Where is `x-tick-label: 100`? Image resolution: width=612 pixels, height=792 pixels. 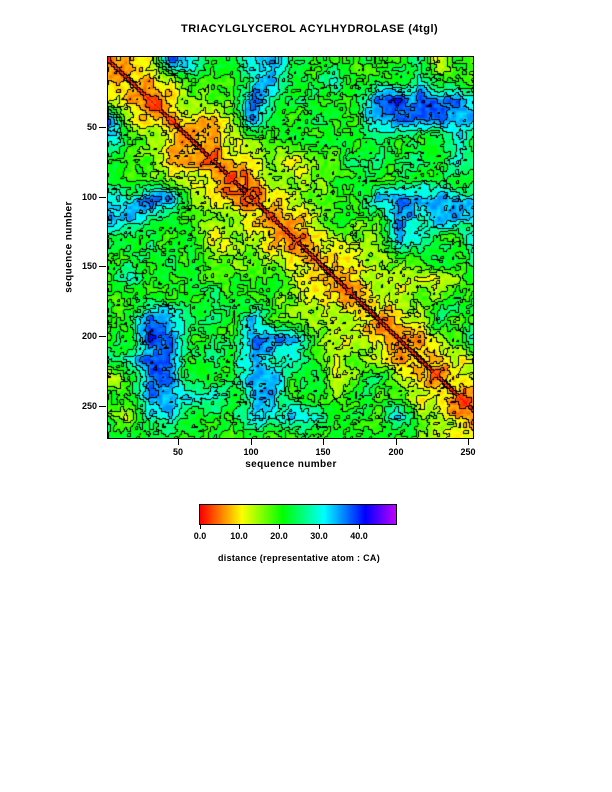
x-tick-label: 100 is located at coordinates (251, 452).